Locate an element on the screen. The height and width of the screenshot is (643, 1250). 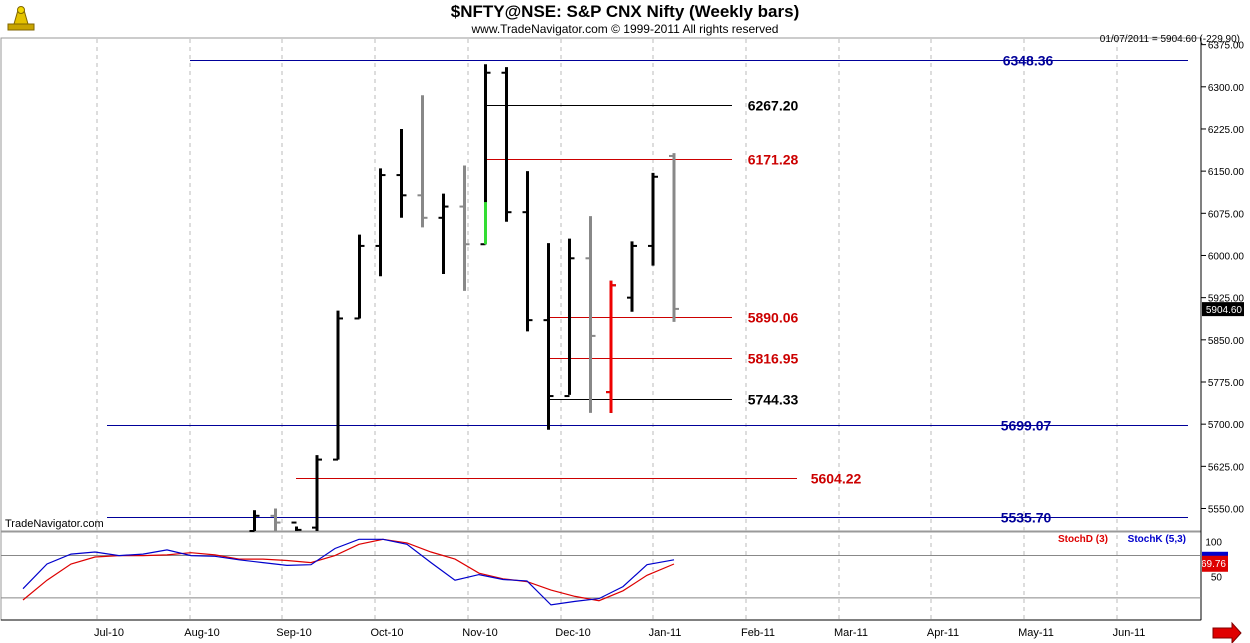
level-label: 5535.70 is located at coordinates (1026, 518).